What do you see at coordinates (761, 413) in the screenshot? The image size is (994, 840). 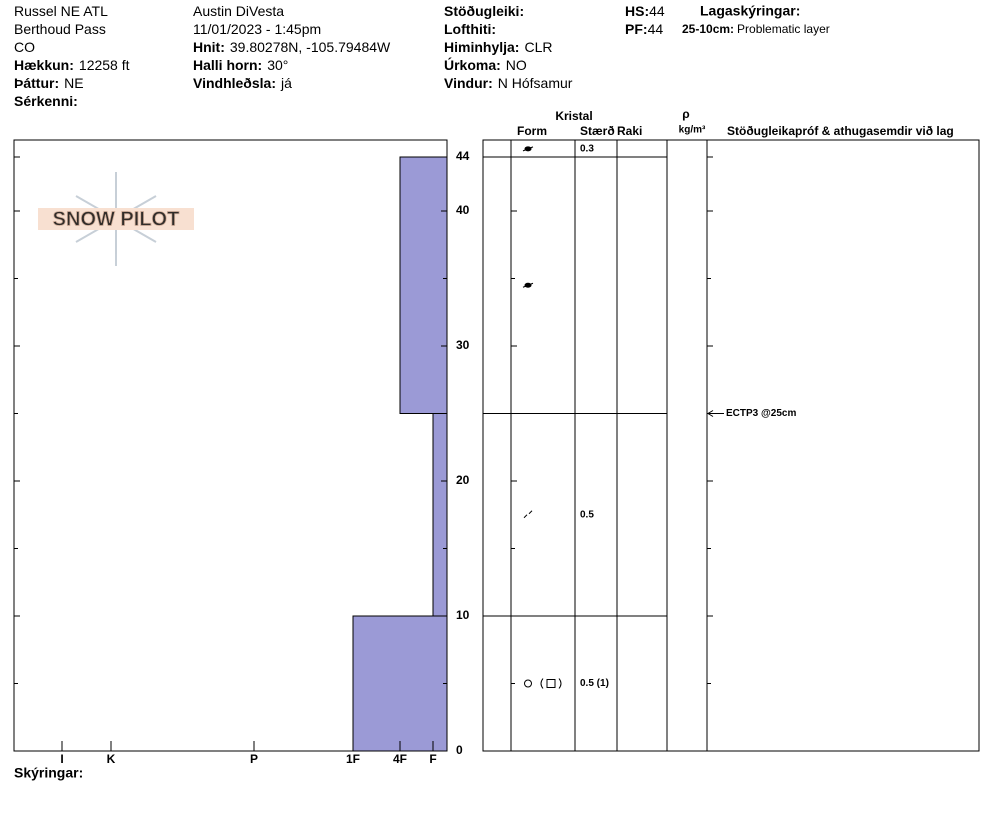 I see `test-label: ECTP3 @25cm` at bounding box center [761, 413].